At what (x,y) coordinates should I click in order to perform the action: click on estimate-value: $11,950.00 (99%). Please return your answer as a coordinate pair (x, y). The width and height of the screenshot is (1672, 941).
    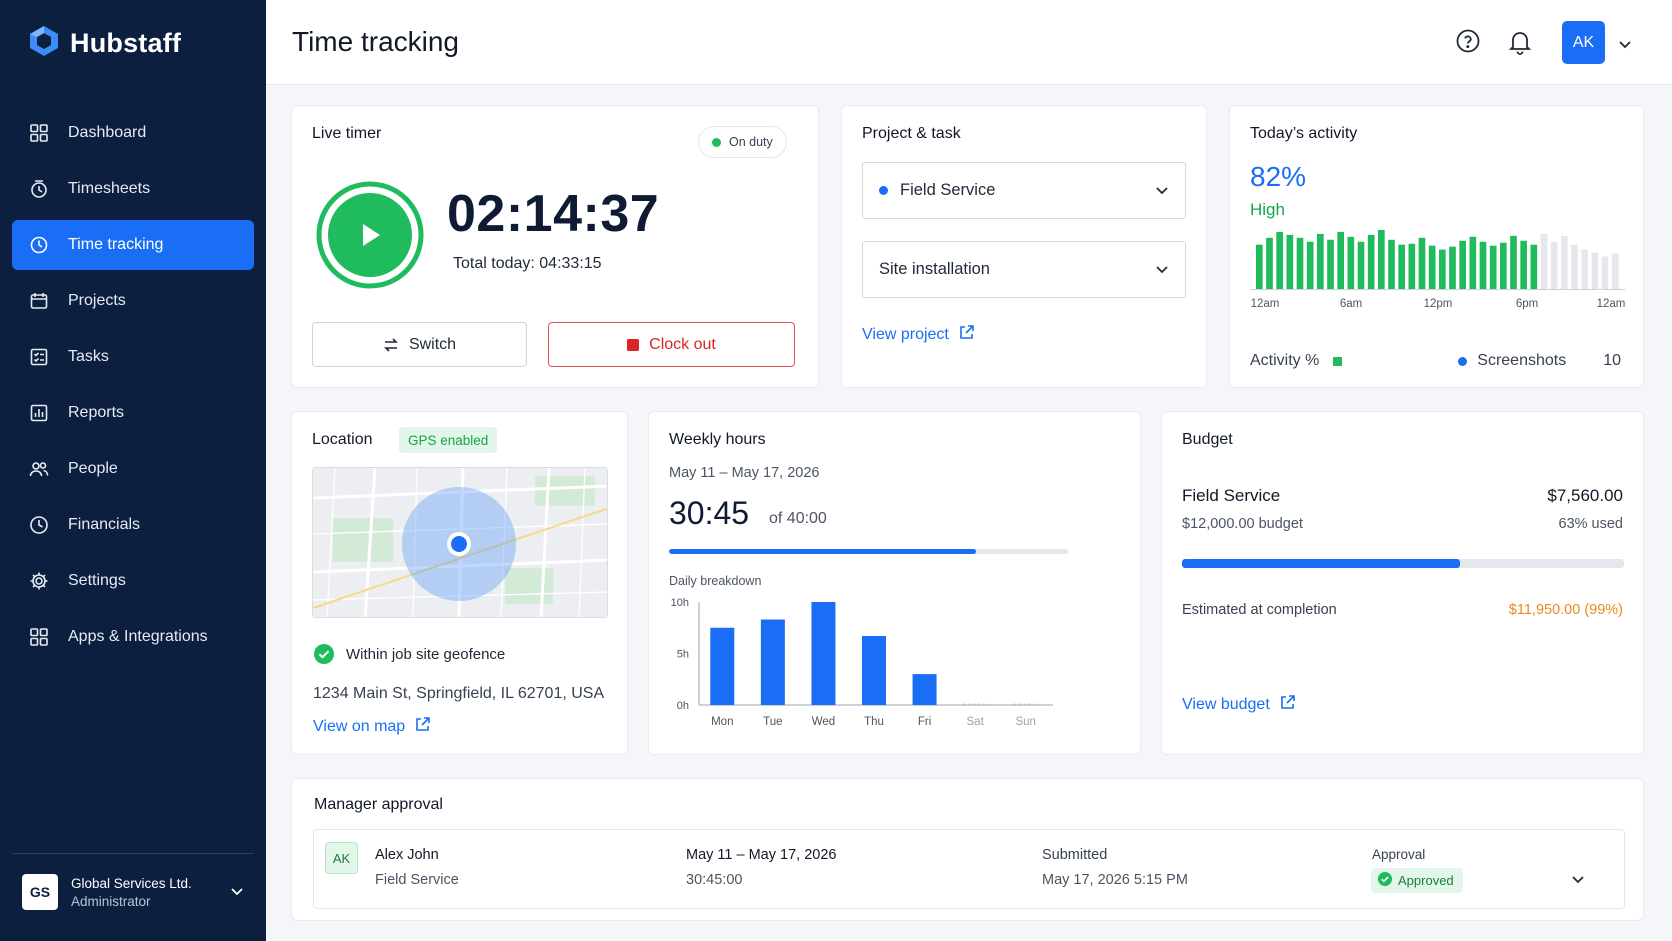
    Looking at the image, I should click on (1565, 610).